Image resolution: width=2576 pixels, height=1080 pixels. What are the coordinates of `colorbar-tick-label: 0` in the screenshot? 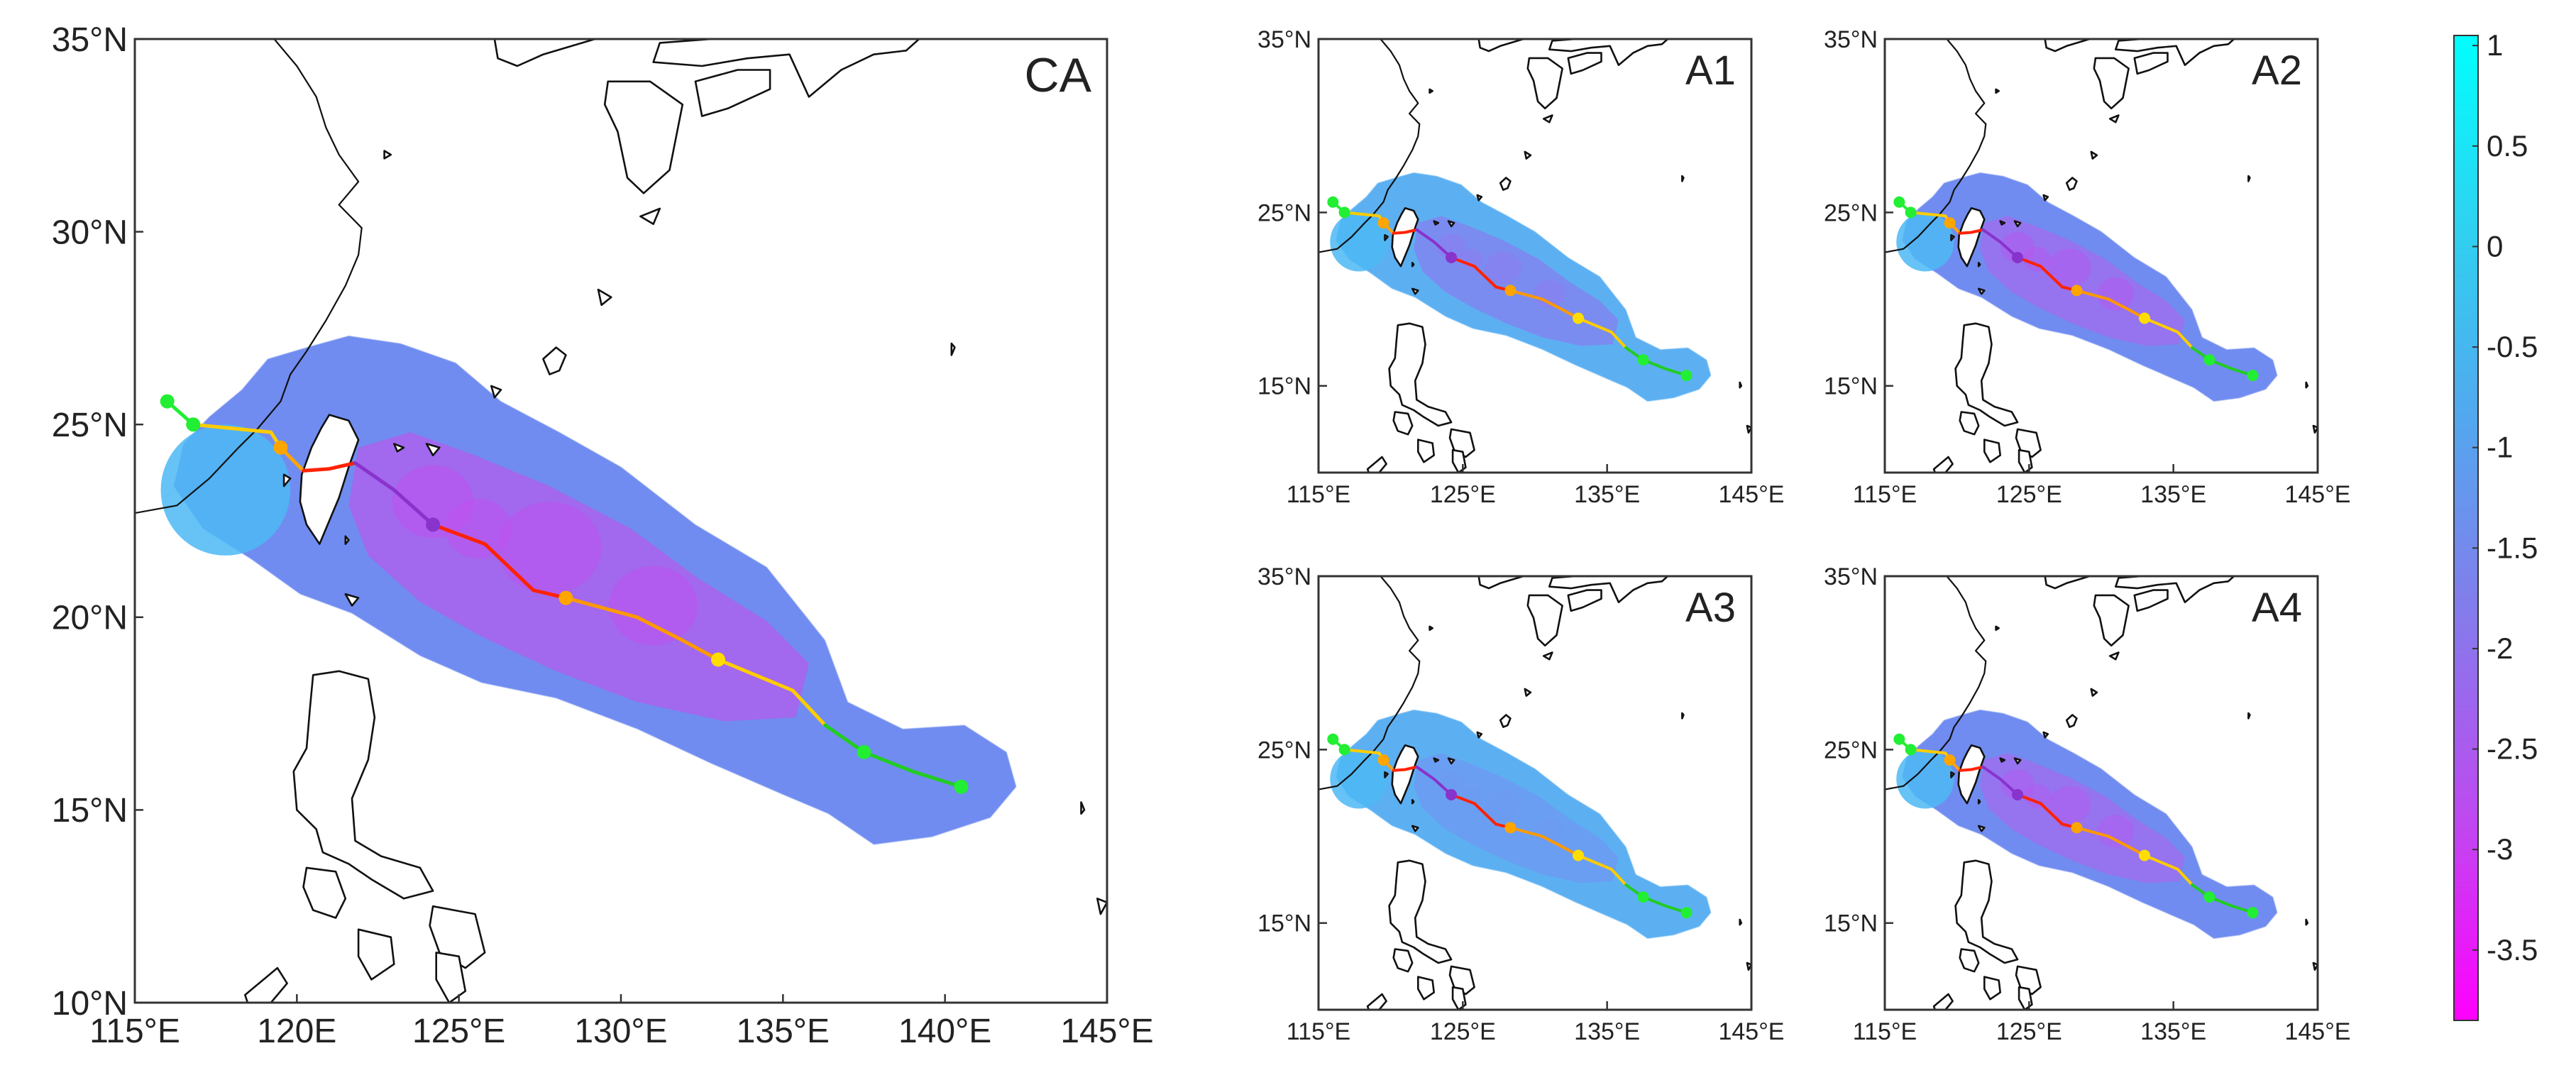 It's located at (2495, 246).